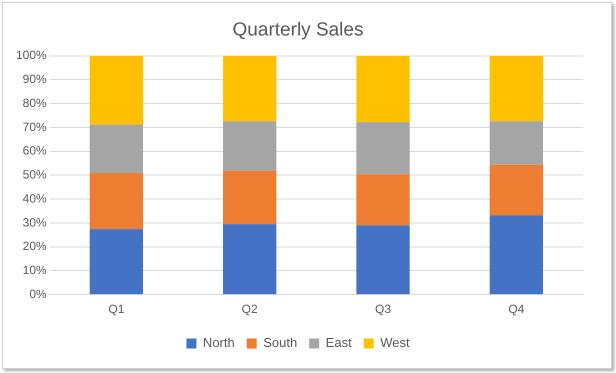 The width and height of the screenshot is (616, 373). I want to click on y-tick-label: 80%, so click(35, 103).